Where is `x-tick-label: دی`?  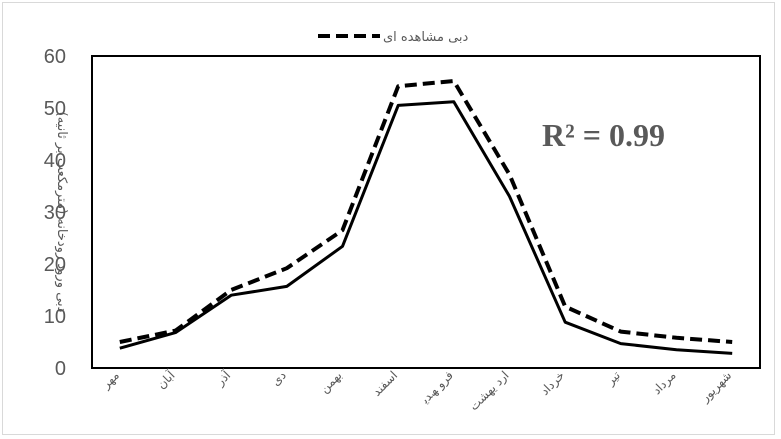 x-tick-label: دی is located at coordinates (279, 378).